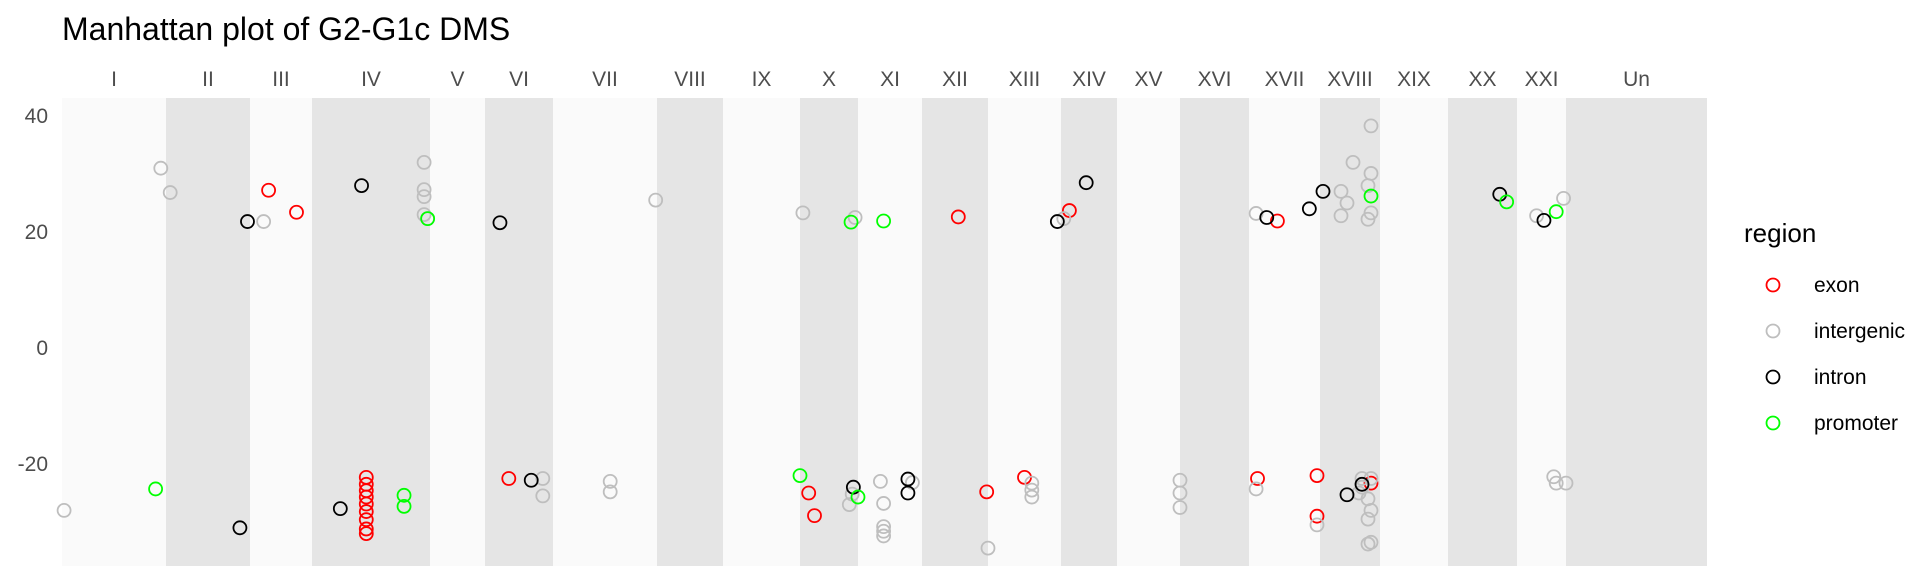  What do you see at coordinates (1773, 423) in the screenshot?
I see `legend-key-promoter` at bounding box center [1773, 423].